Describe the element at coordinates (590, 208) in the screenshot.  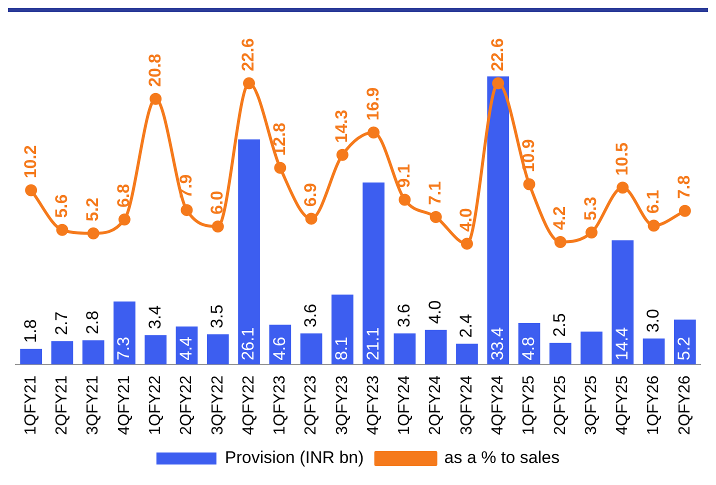
I see `data-label: 5.3` at that location.